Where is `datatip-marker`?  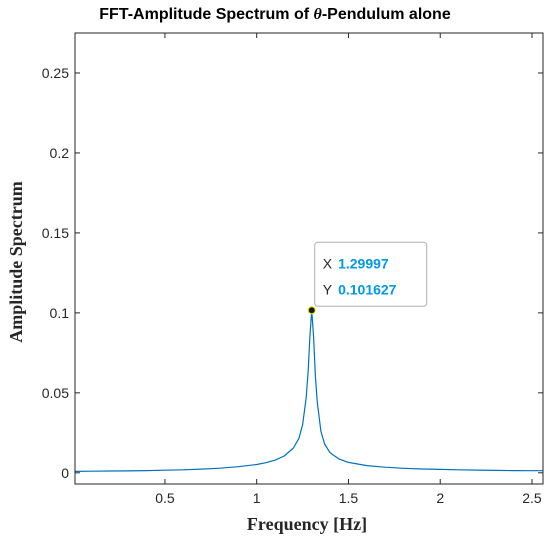
datatip-marker is located at coordinates (311, 310).